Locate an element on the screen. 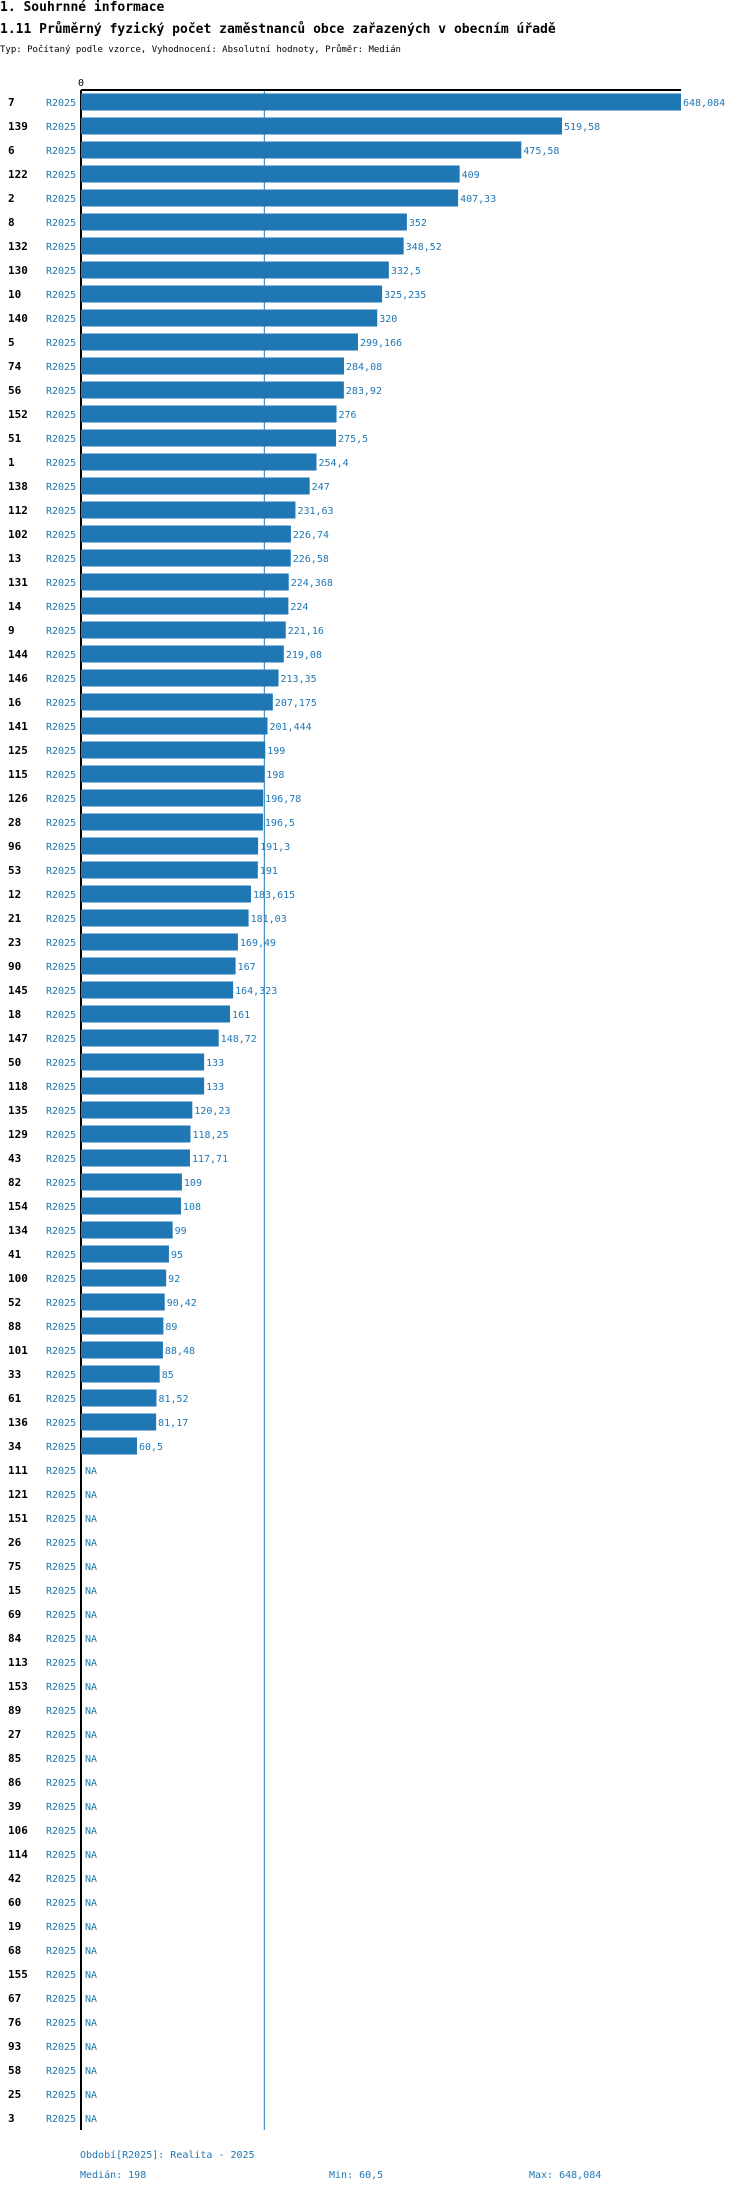  value-label: 196,78 is located at coordinates (283, 799).